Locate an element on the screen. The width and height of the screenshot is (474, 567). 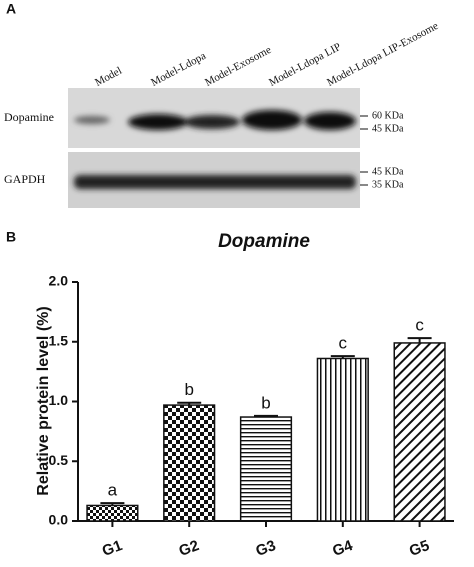
chart-title: Dopamine is located at coordinates (264, 241).